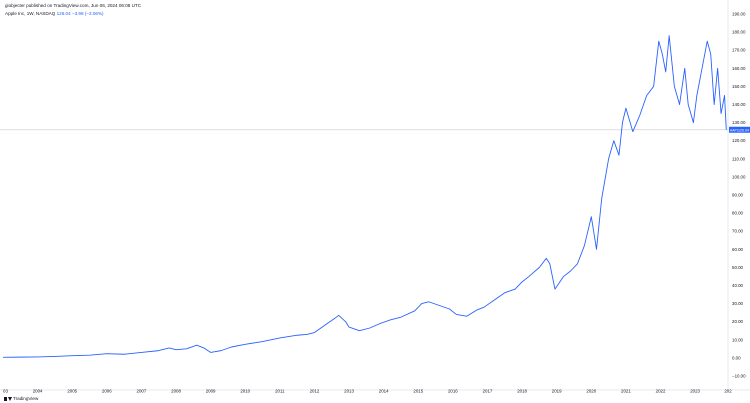 This screenshot has height=403, width=750. What do you see at coordinates (453, 391) in the screenshot?
I see `x-tick-label: 2016` at bounding box center [453, 391].